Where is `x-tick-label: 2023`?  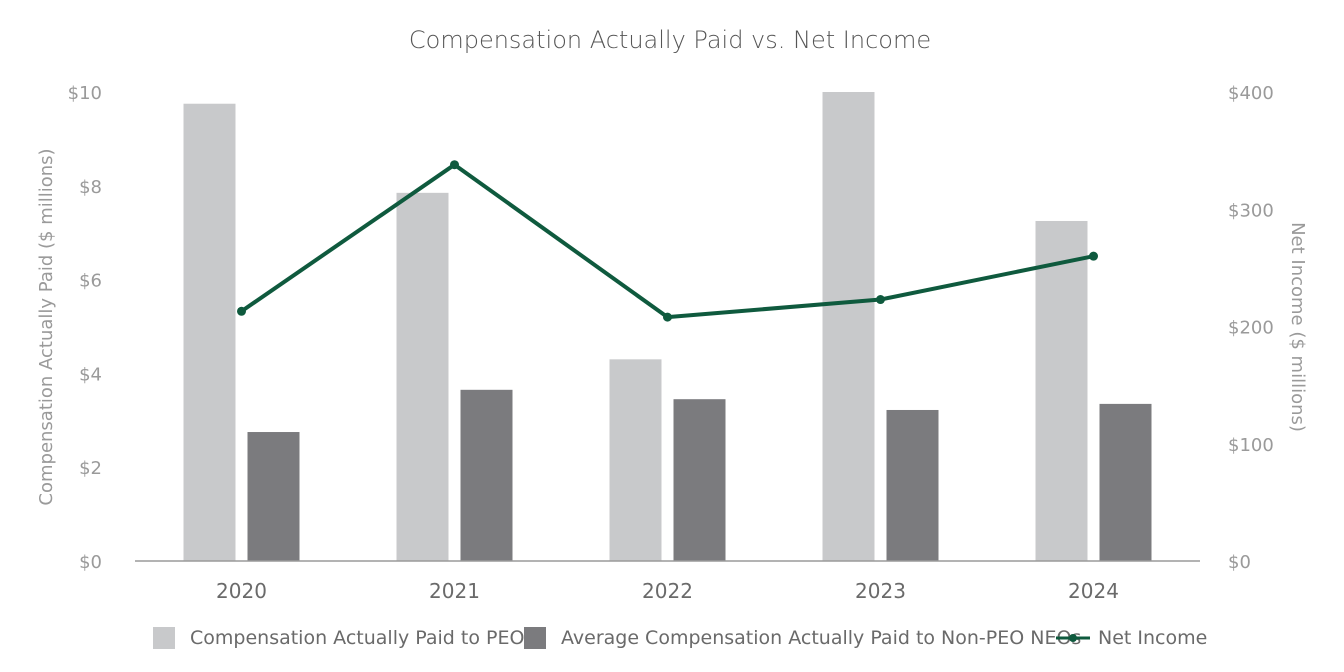
x-tick-label: 2023 is located at coordinates (880, 591).